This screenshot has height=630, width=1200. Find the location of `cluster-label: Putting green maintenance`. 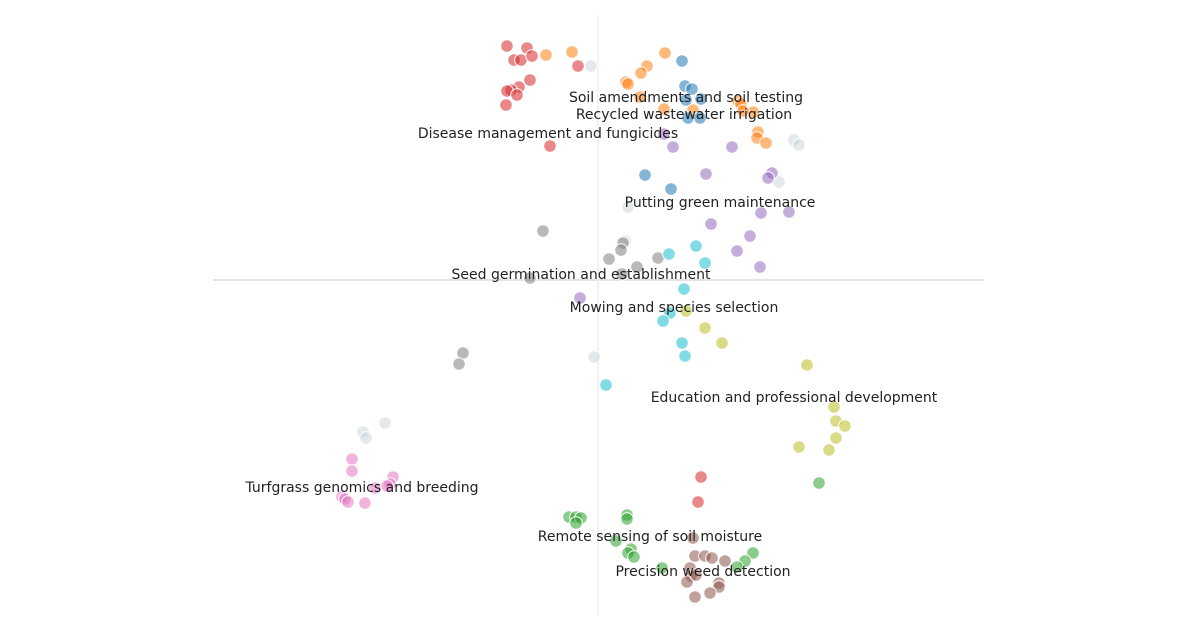

cluster-label: Putting green maintenance is located at coordinates (720, 203).